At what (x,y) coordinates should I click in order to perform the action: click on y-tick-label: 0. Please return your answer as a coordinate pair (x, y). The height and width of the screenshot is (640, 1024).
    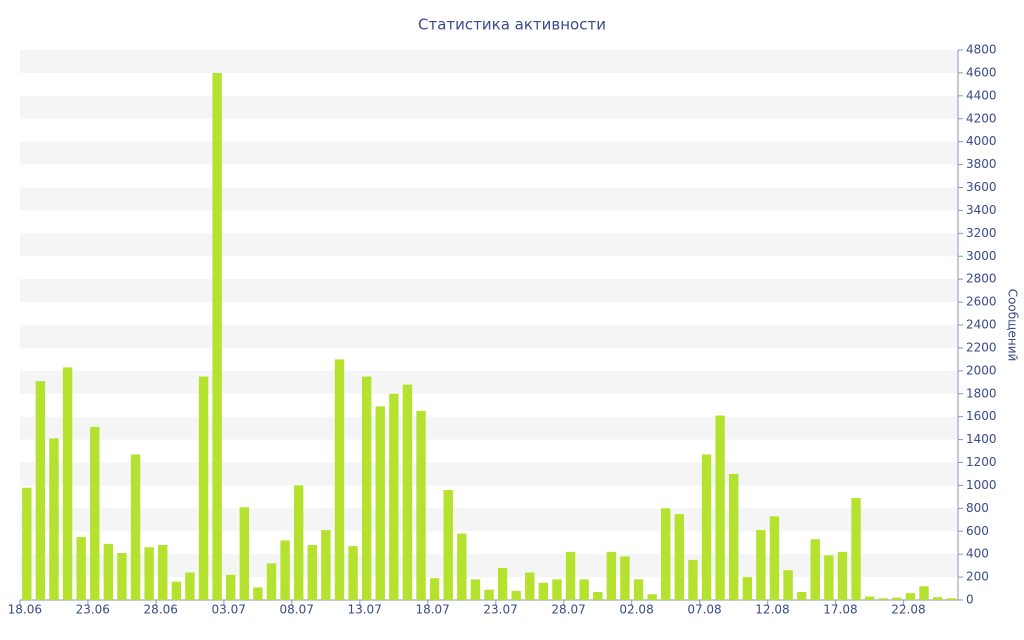
    Looking at the image, I should click on (970, 600).